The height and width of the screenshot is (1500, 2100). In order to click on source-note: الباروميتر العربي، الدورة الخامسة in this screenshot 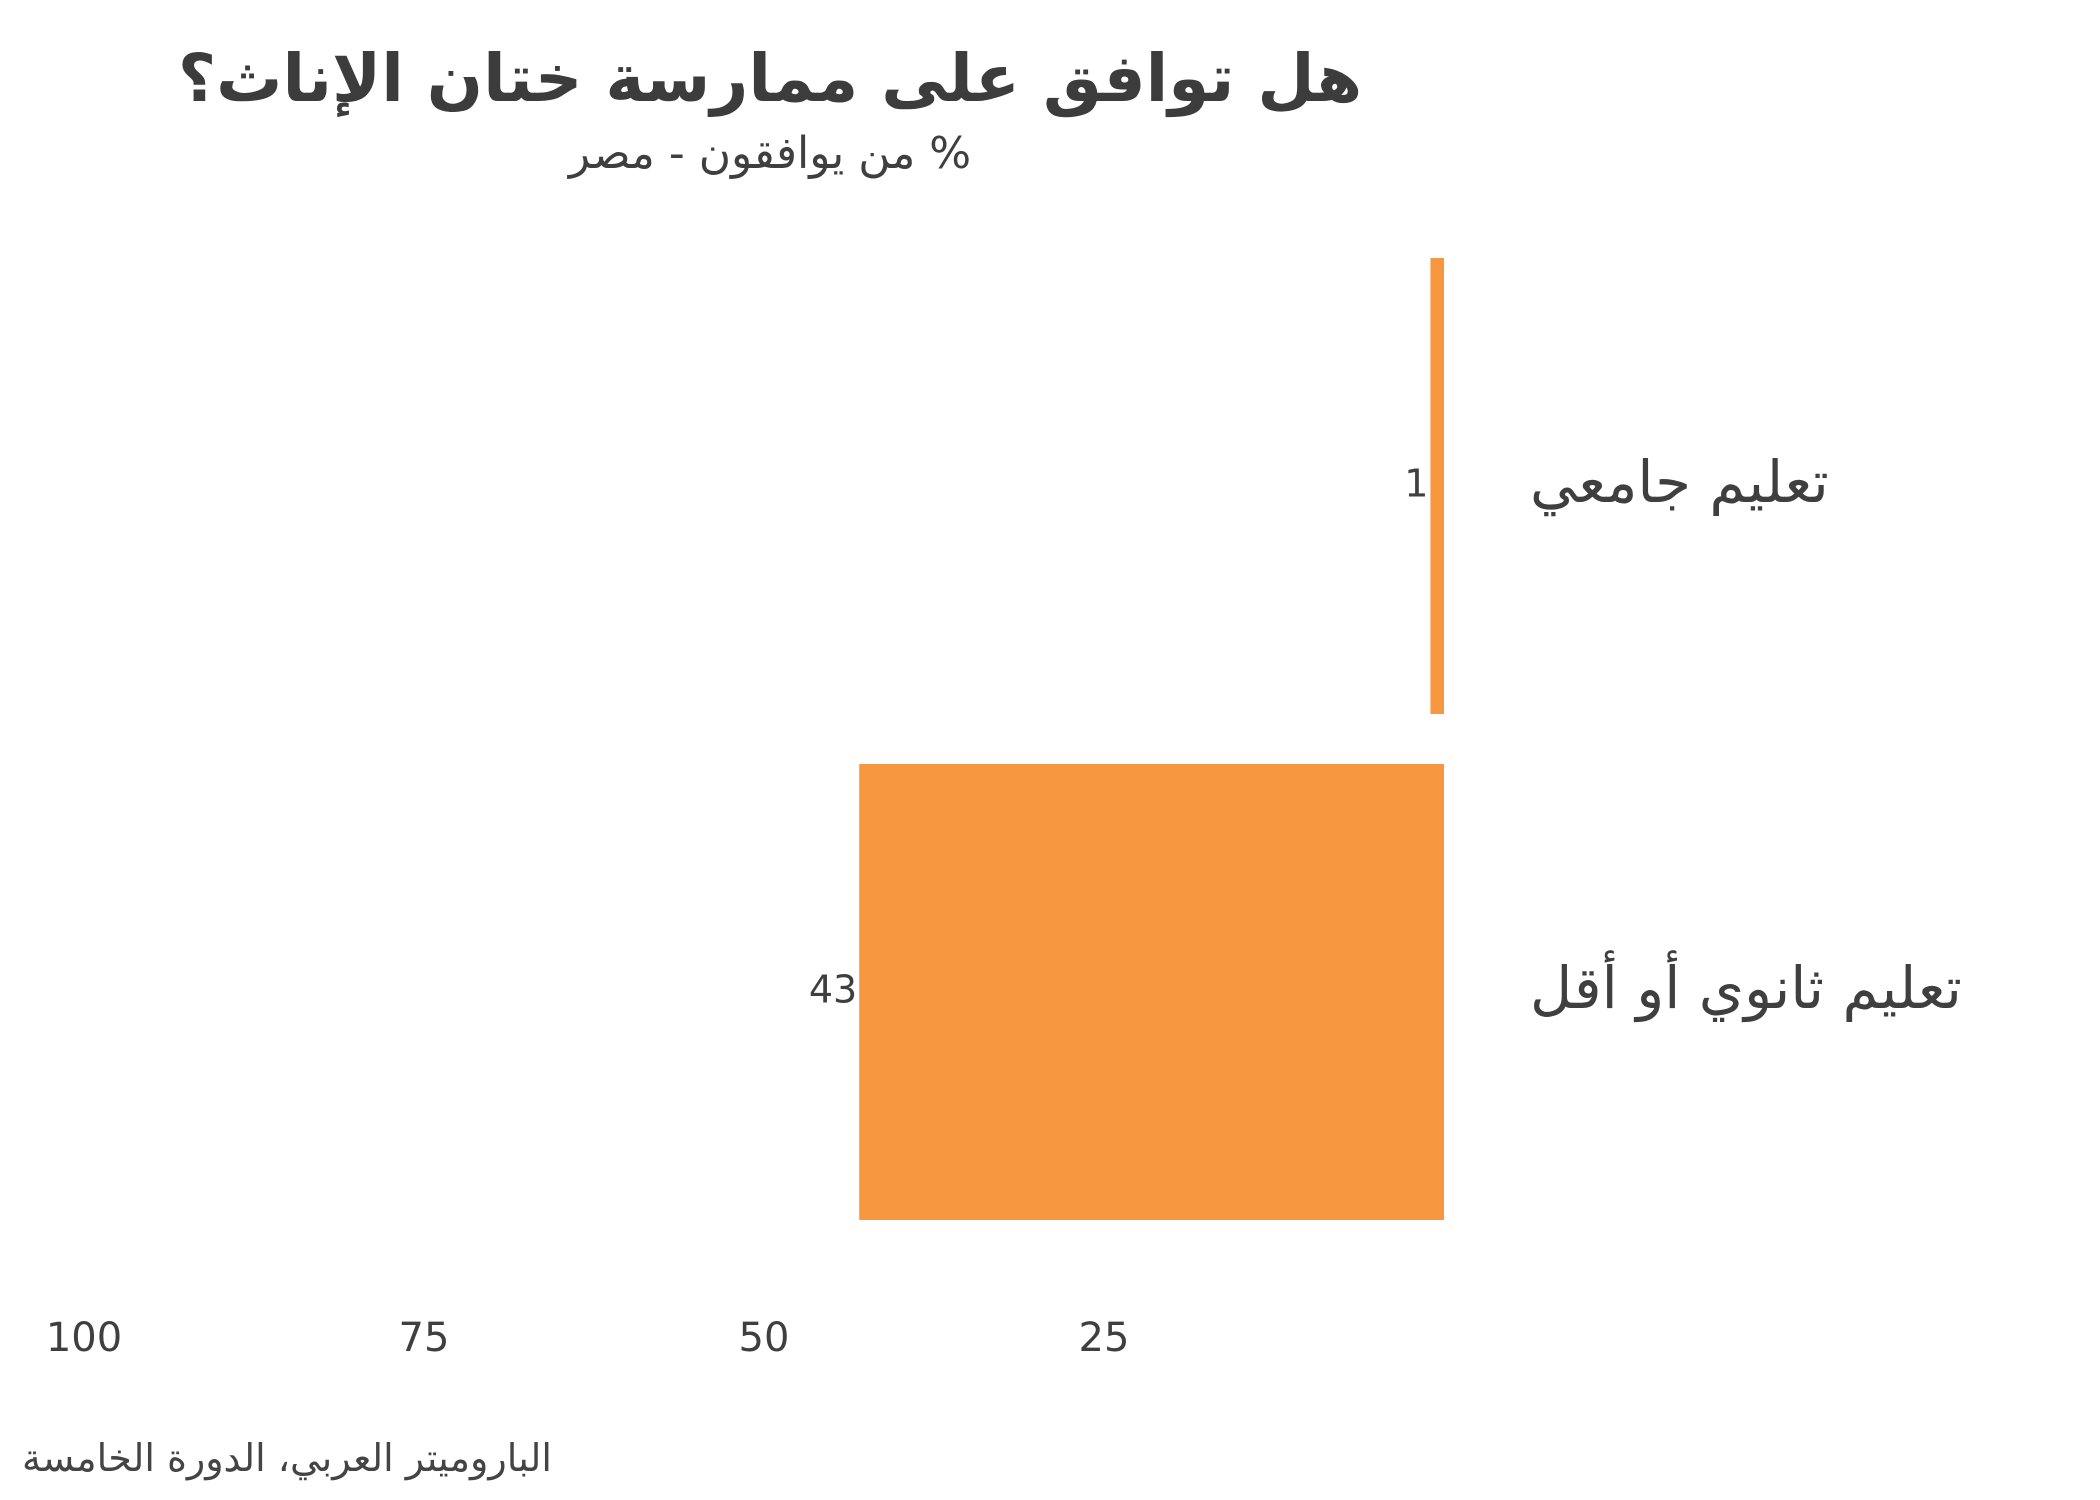, I will do `click(287, 1458)`.